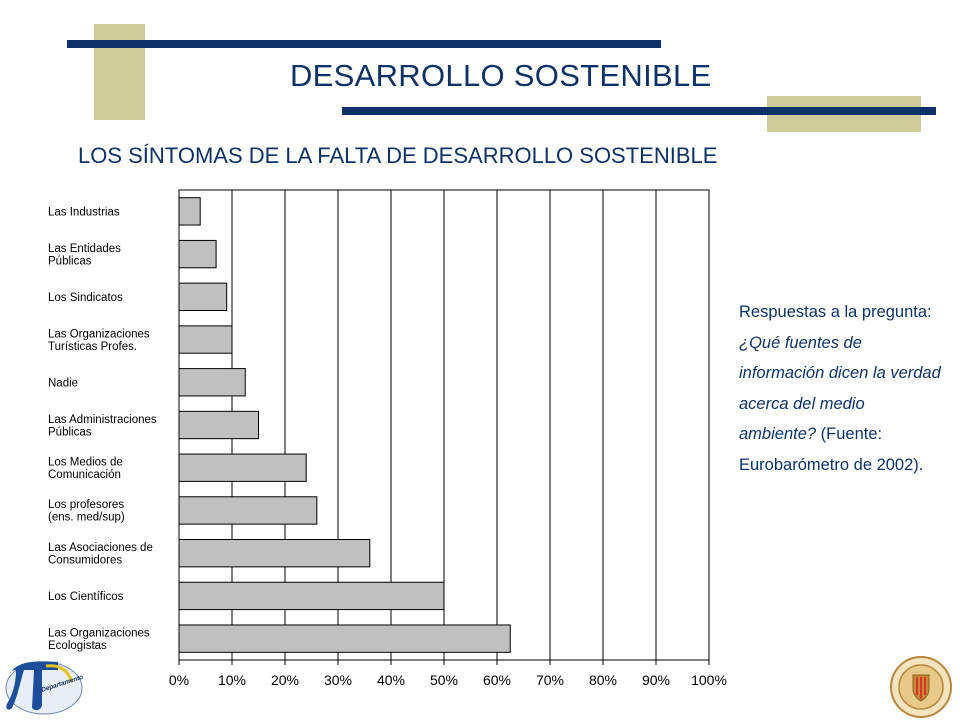  I want to click on navy-rule-bottom, so click(639, 111).